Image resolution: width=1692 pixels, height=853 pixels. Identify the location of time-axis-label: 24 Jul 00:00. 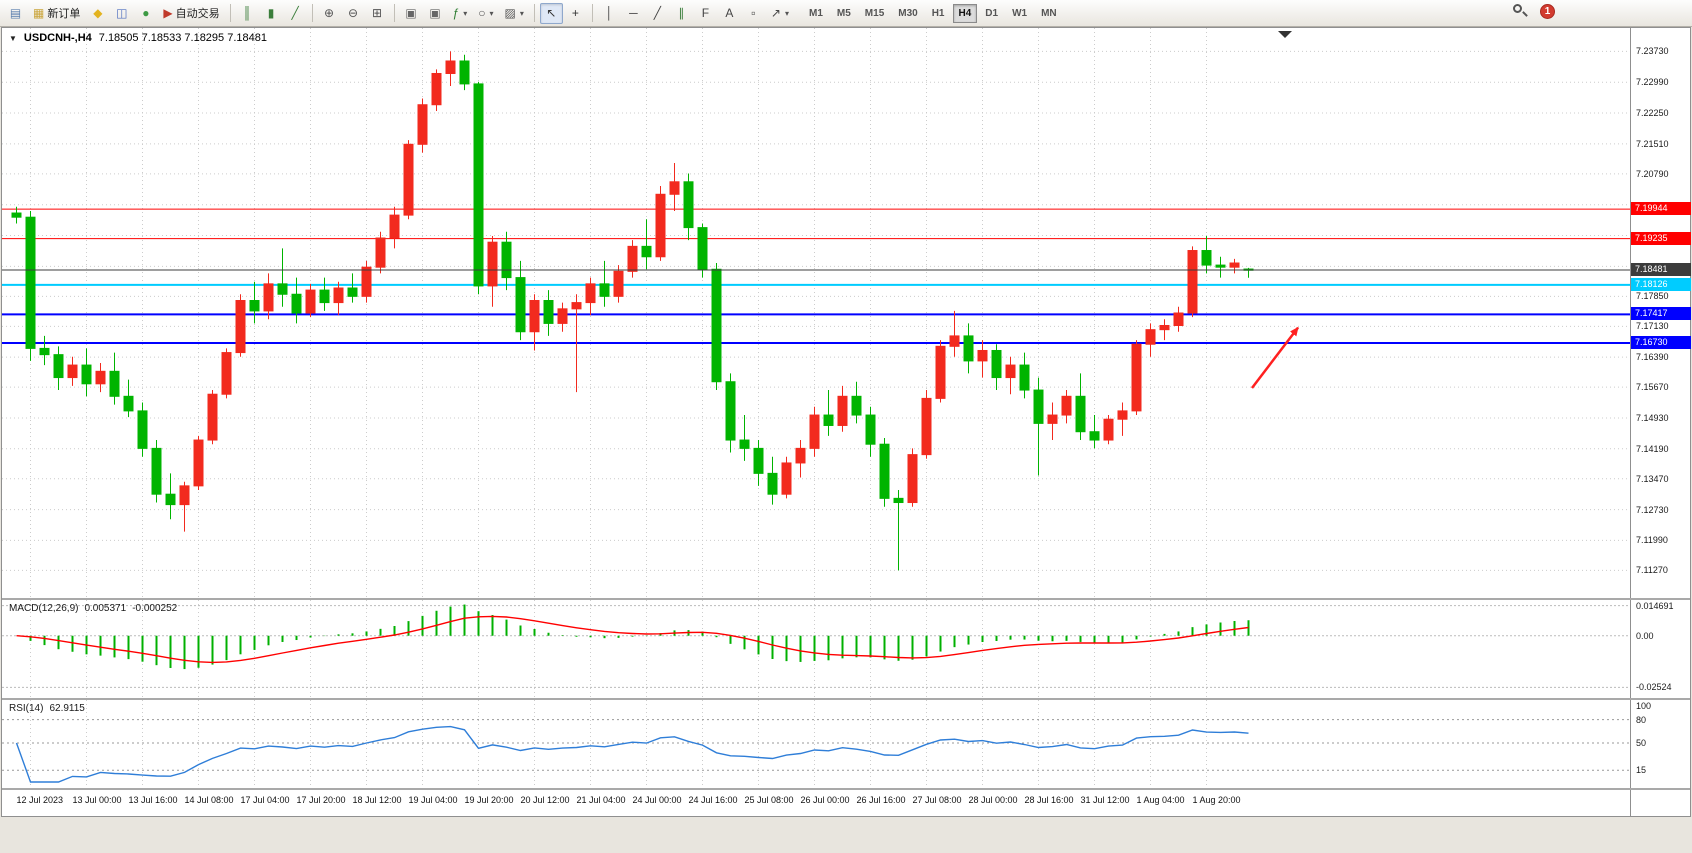
(657, 800).